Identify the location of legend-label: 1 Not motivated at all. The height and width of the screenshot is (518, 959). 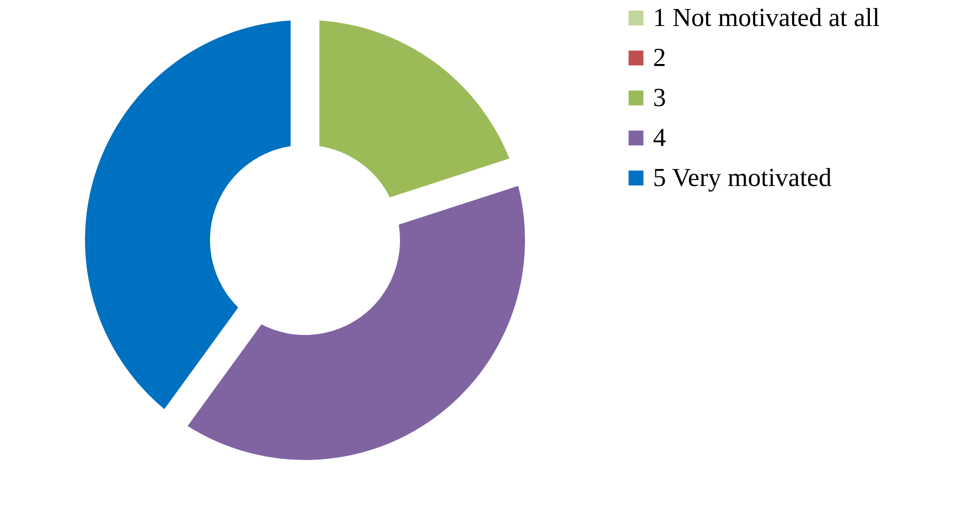
(766, 17).